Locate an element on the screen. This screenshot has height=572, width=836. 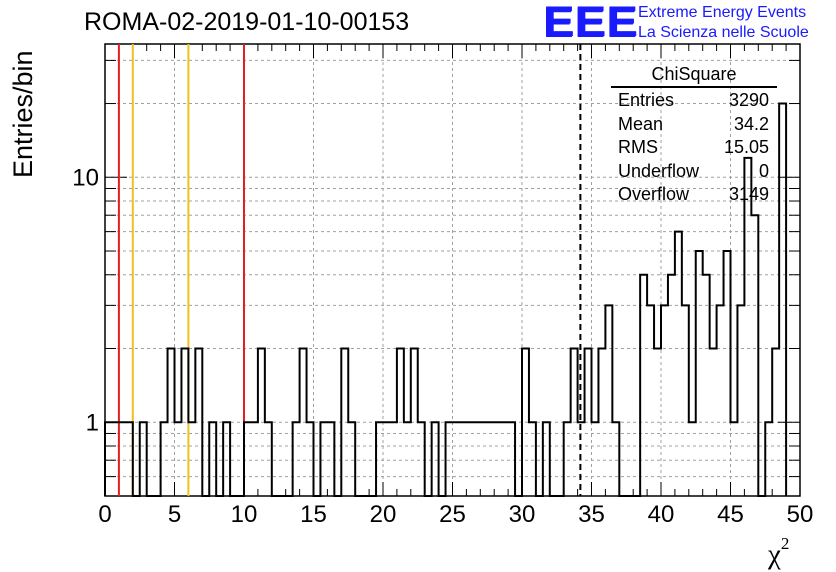
eee-logo-line1: Extreme Energy Events is located at coordinates (722, 12).